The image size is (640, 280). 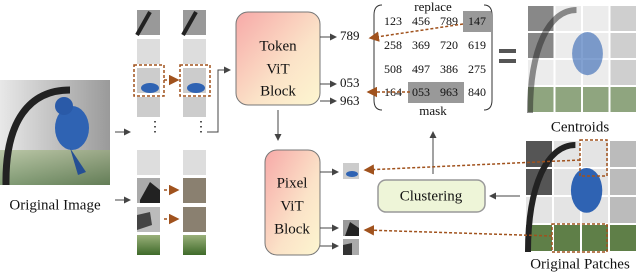 What do you see at coordinates (580, 127) in the screenshot?
I see `centroids-label: Centroids` at bounding box center [580, 127].